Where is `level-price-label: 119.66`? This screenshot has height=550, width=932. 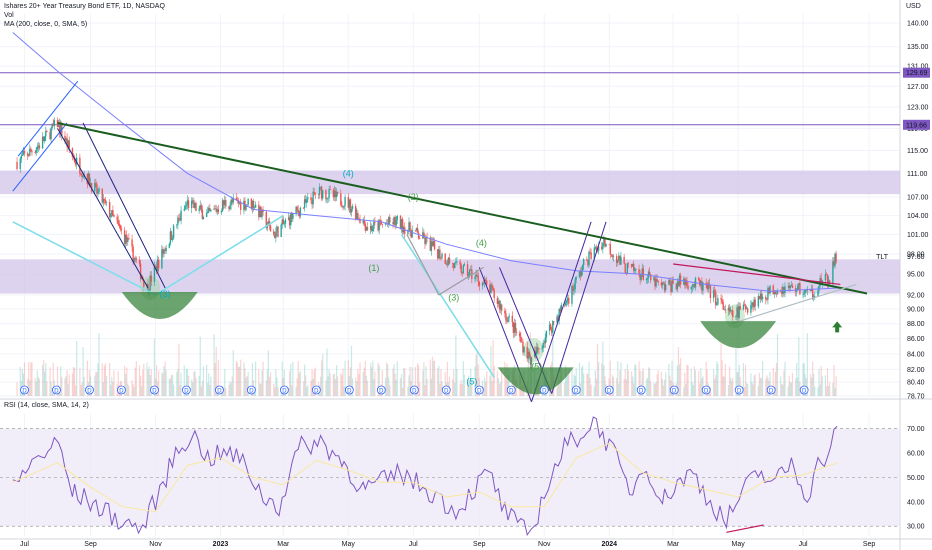 level-price-label: 119.66 is located at coordinates (916, 125).